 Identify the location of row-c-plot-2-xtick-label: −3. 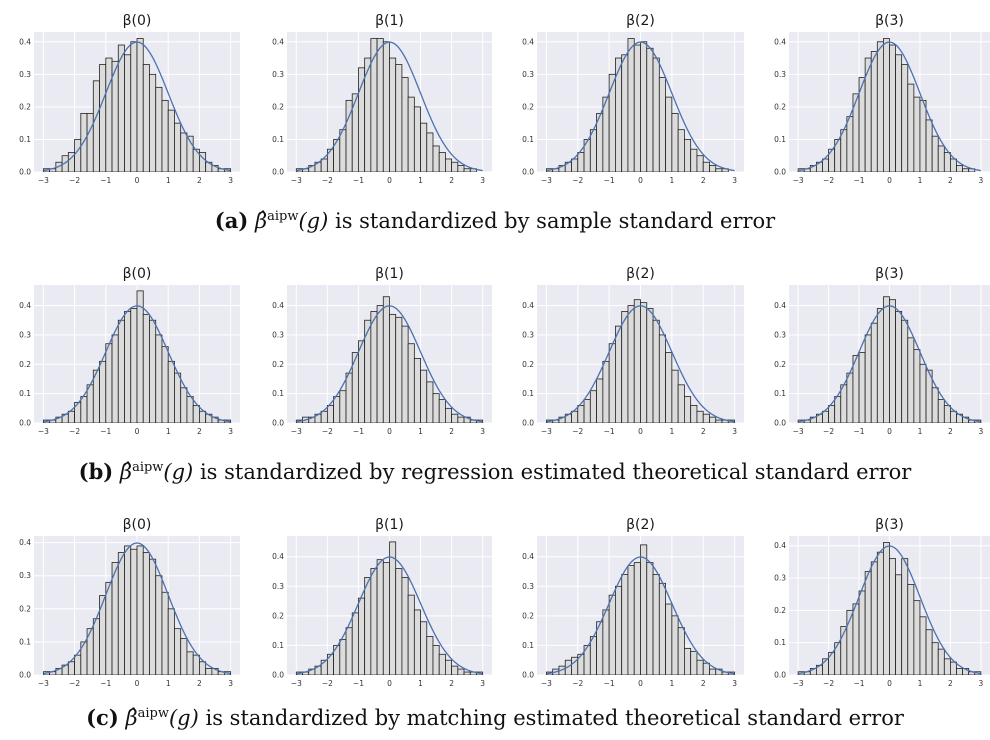
(546, 683).